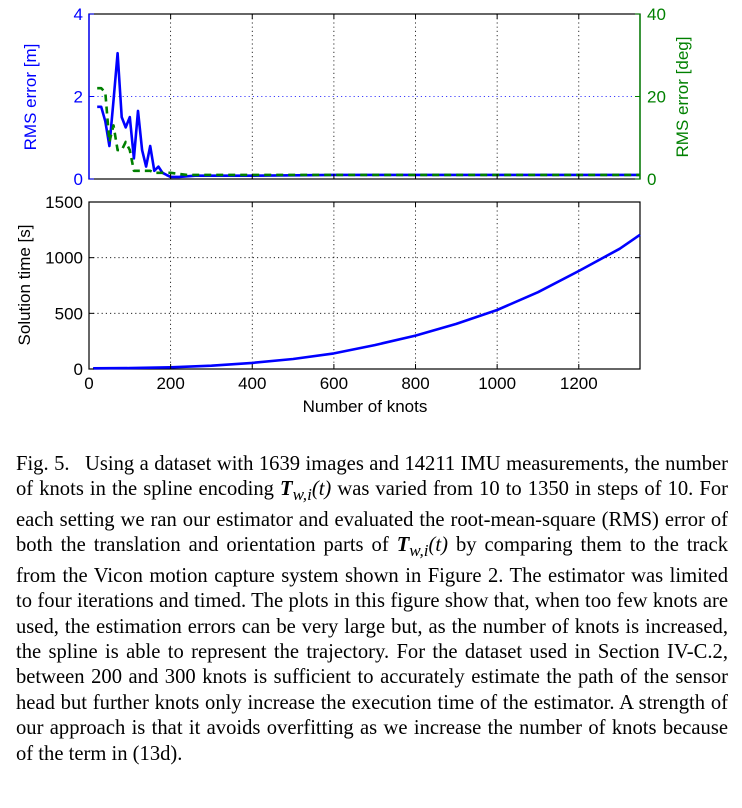 This screenshot has width=742, height=808. Describe the element at coordinates (579, 383) in the screenshot. I see `bottom-xtick-label: 1200` at that location.